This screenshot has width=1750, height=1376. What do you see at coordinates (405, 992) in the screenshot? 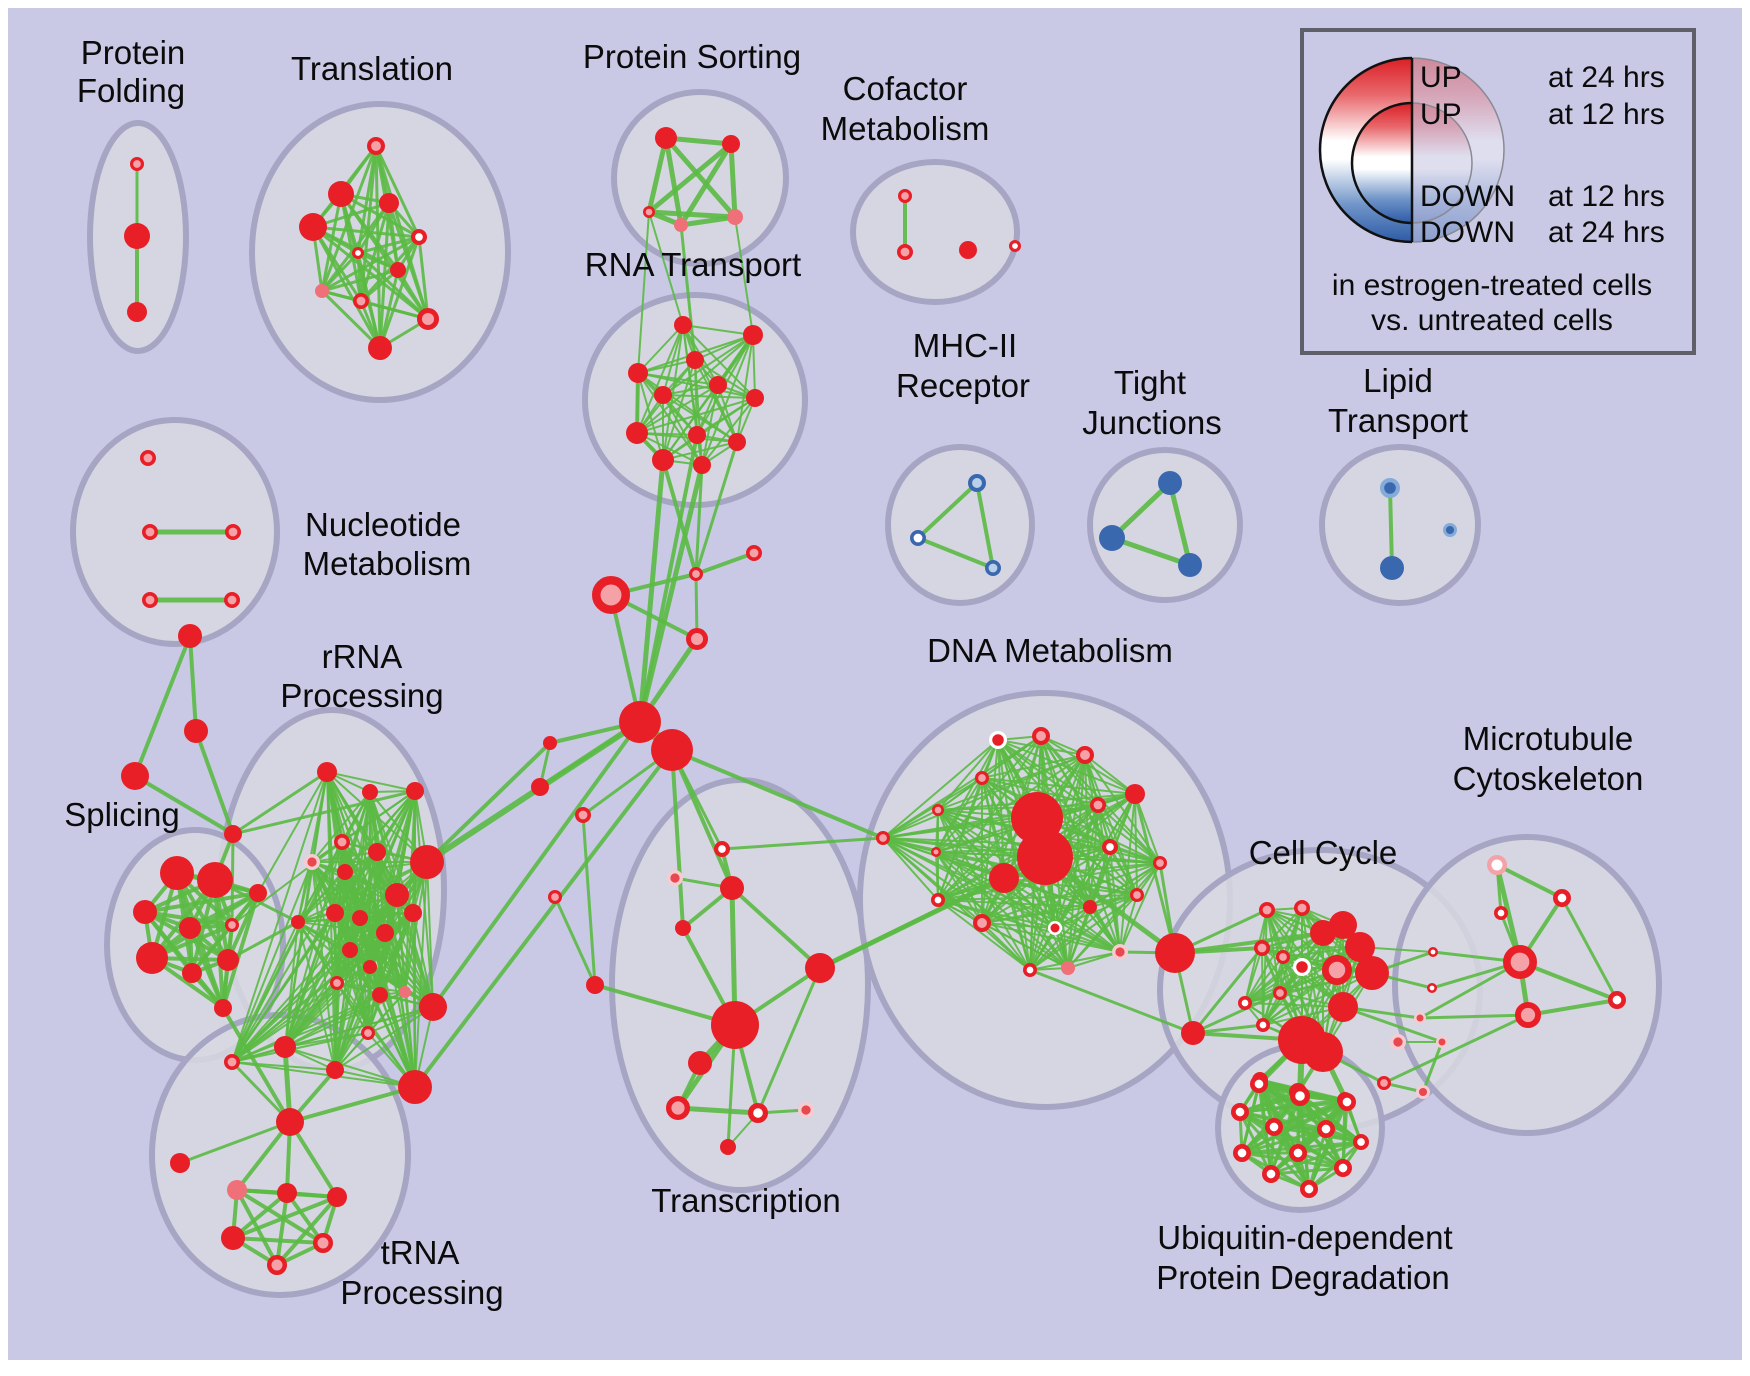
I see `node-Rs` at bounding box center [405, 992].